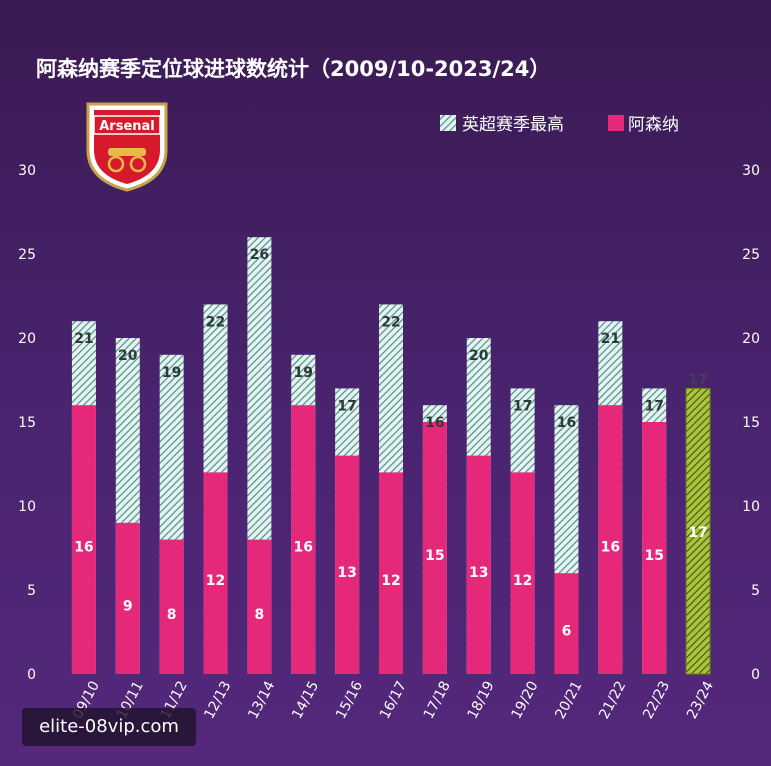 The width and height of the screenshot is (771, 766). What do you see at coordinates (305, 700) in the screenshot?
I see `x-tick-label: 14/15` at bounding box center [305, 700].